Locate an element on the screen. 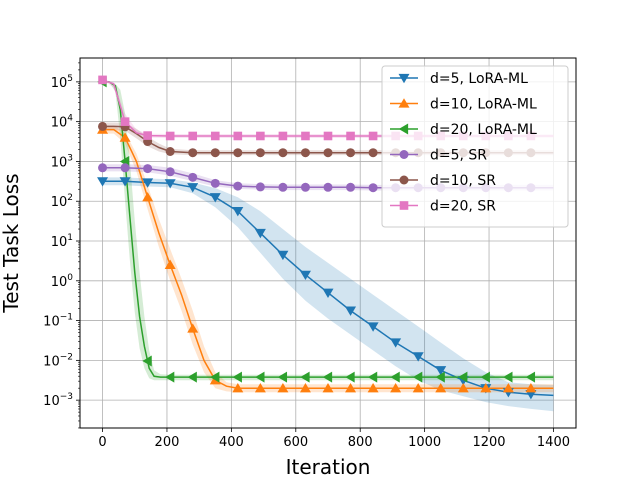 The image size is (640, 480). legend-label: d=10, LoRA-ML is located at coordinates (483, 105).